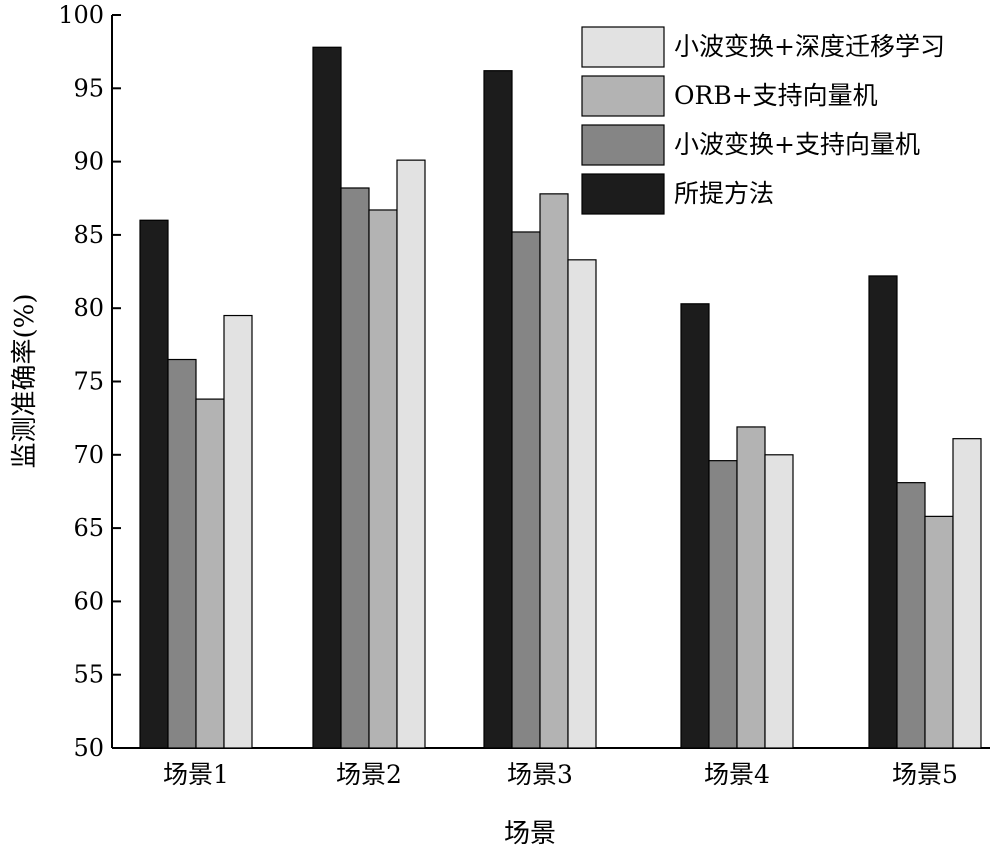  Describe the element at coordinates (88, 308) in the screenshot. I see `y-tick-label: 80` at that location.